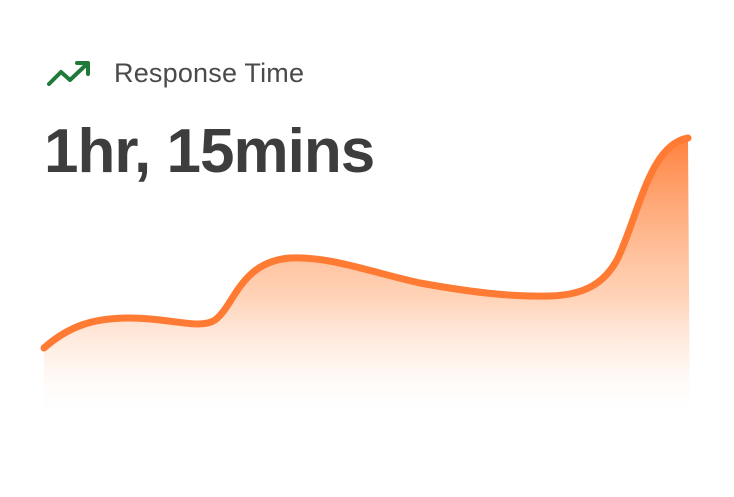 Image resolution: width=734 pixels, height=497 pixels. What do you see at coordinates (370, 400) in the screenshot?
I see `sparkline-fade` at bounding box center [370, 400].